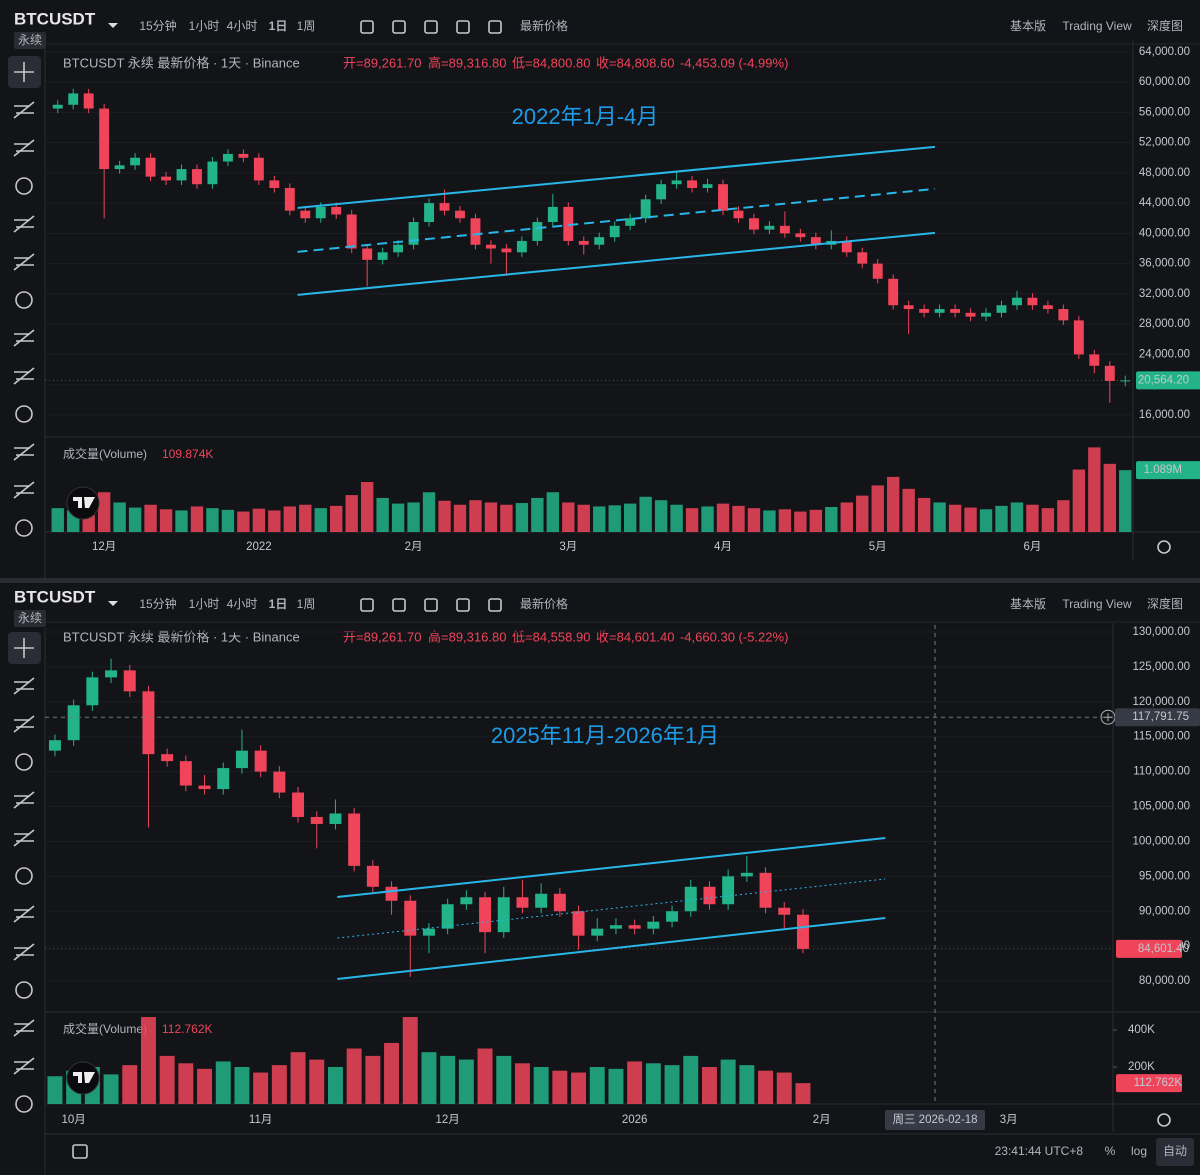 Image resolution: width=1200 pixels, height=1175 pixels. I want to click on x-tick-label: 12月, so click(104, 547).